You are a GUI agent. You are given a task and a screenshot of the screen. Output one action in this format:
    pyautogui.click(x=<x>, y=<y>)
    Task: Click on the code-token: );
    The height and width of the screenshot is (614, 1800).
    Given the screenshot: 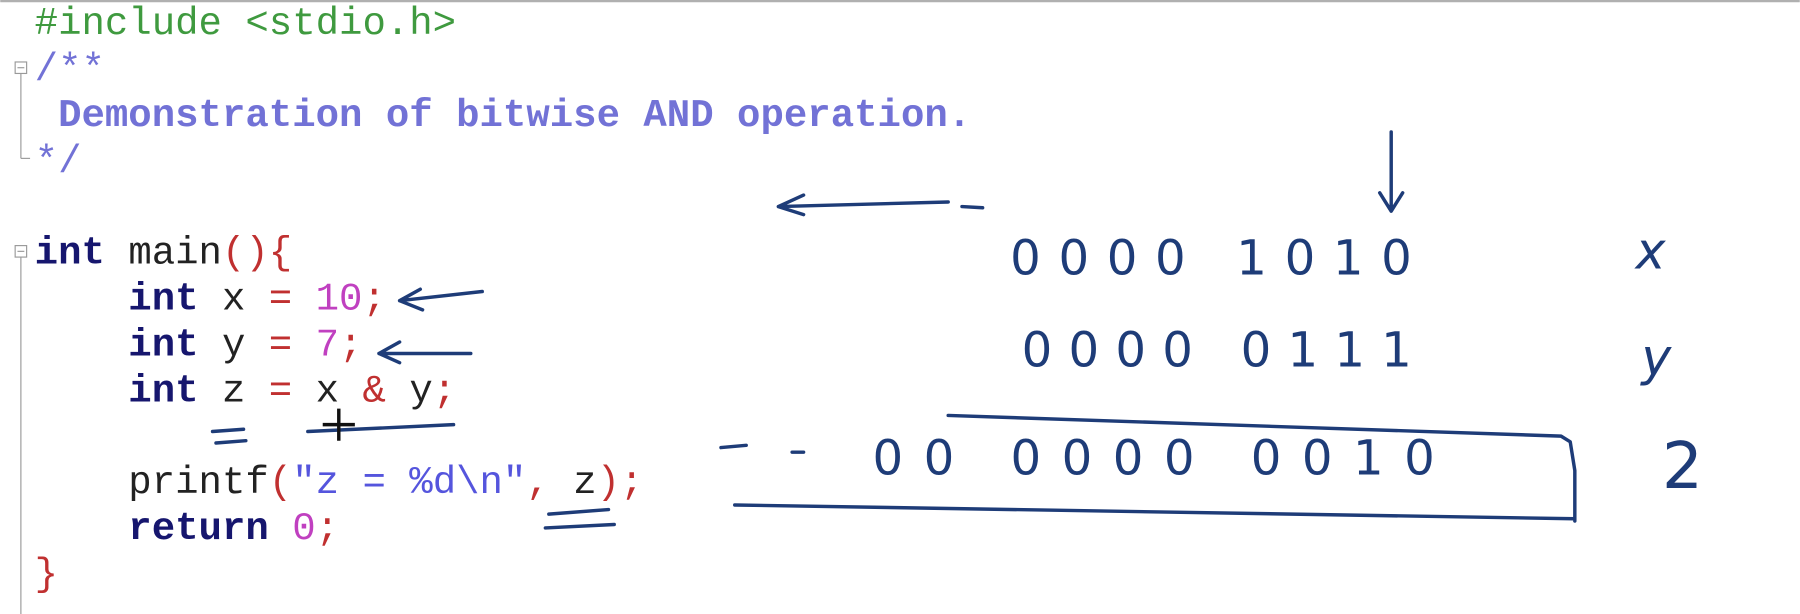 What is the action you would take?
    pyautogui.click(x=620, y=483)
    